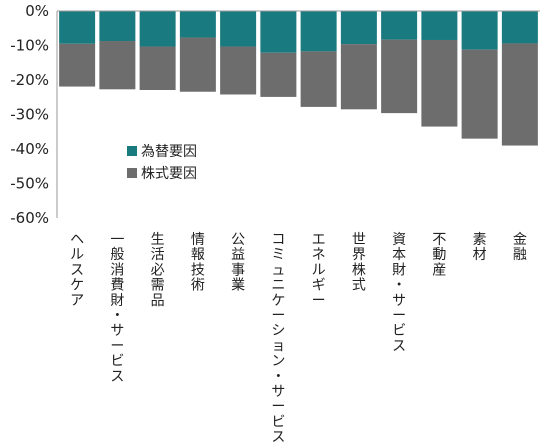  I want to click on legend-label: 株式要因, so click(169, 174).